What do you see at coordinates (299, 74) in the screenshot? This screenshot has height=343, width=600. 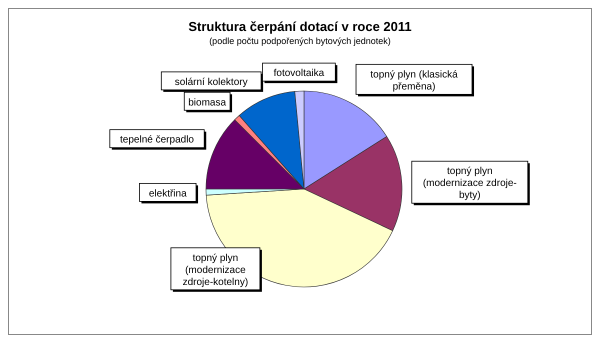 I see `slice-label: fotovoltaika` at bounding box center [299, 74].